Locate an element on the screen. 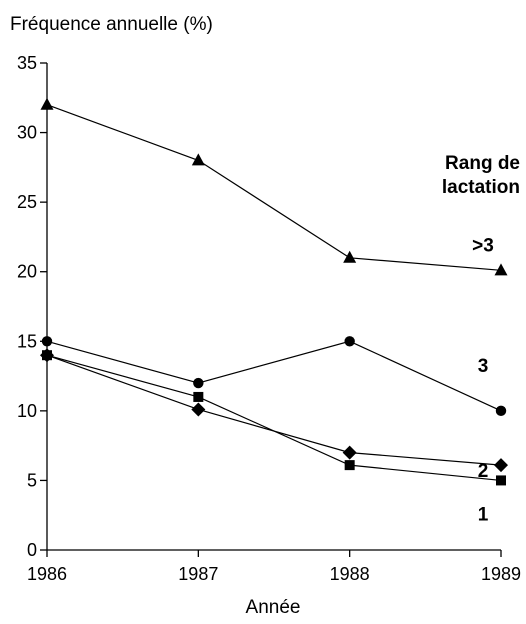  x-tick-label: 1987 is located at coordinates (198, 574).